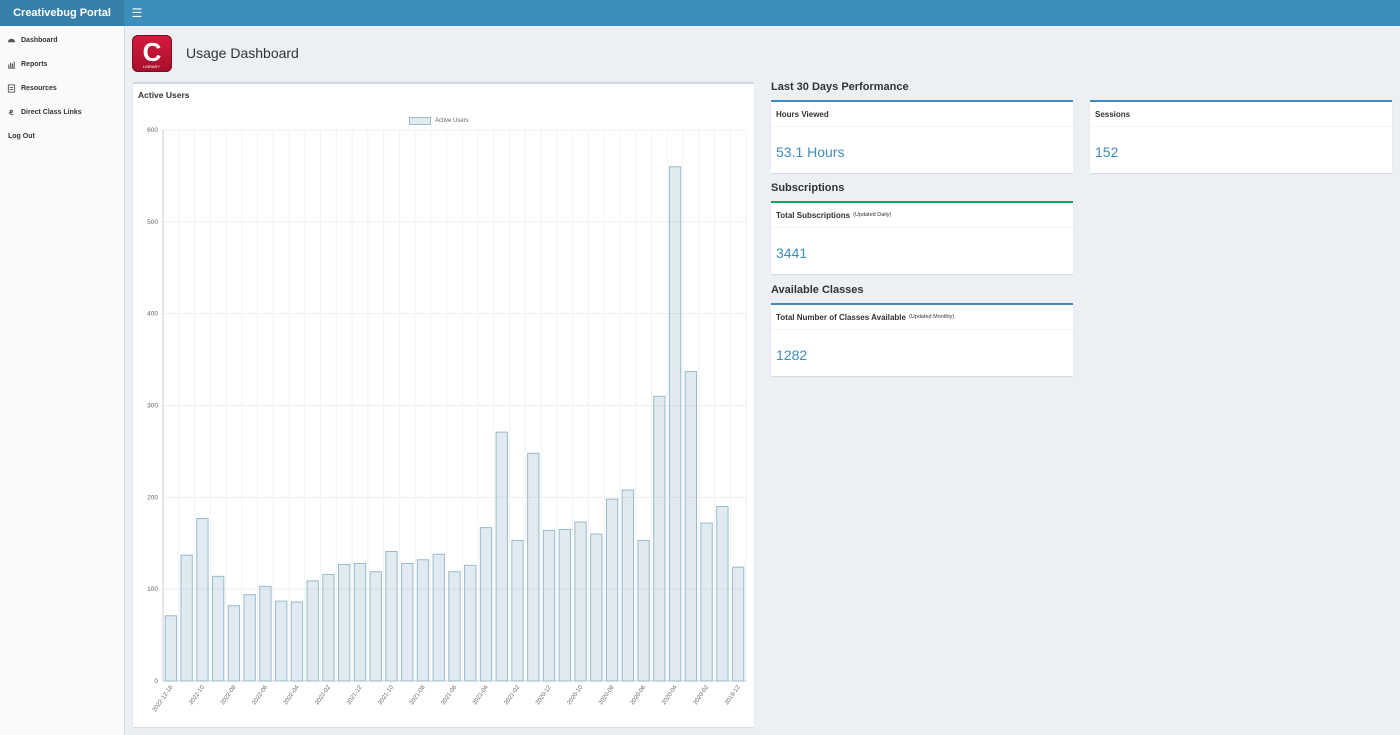 Image resolution: width=1400 pixels, height=735 pixels. What do you see at coordinates (152, 314) in the screenshot?
I see `y-tick-label: 400` at bounding box center [152, 314].